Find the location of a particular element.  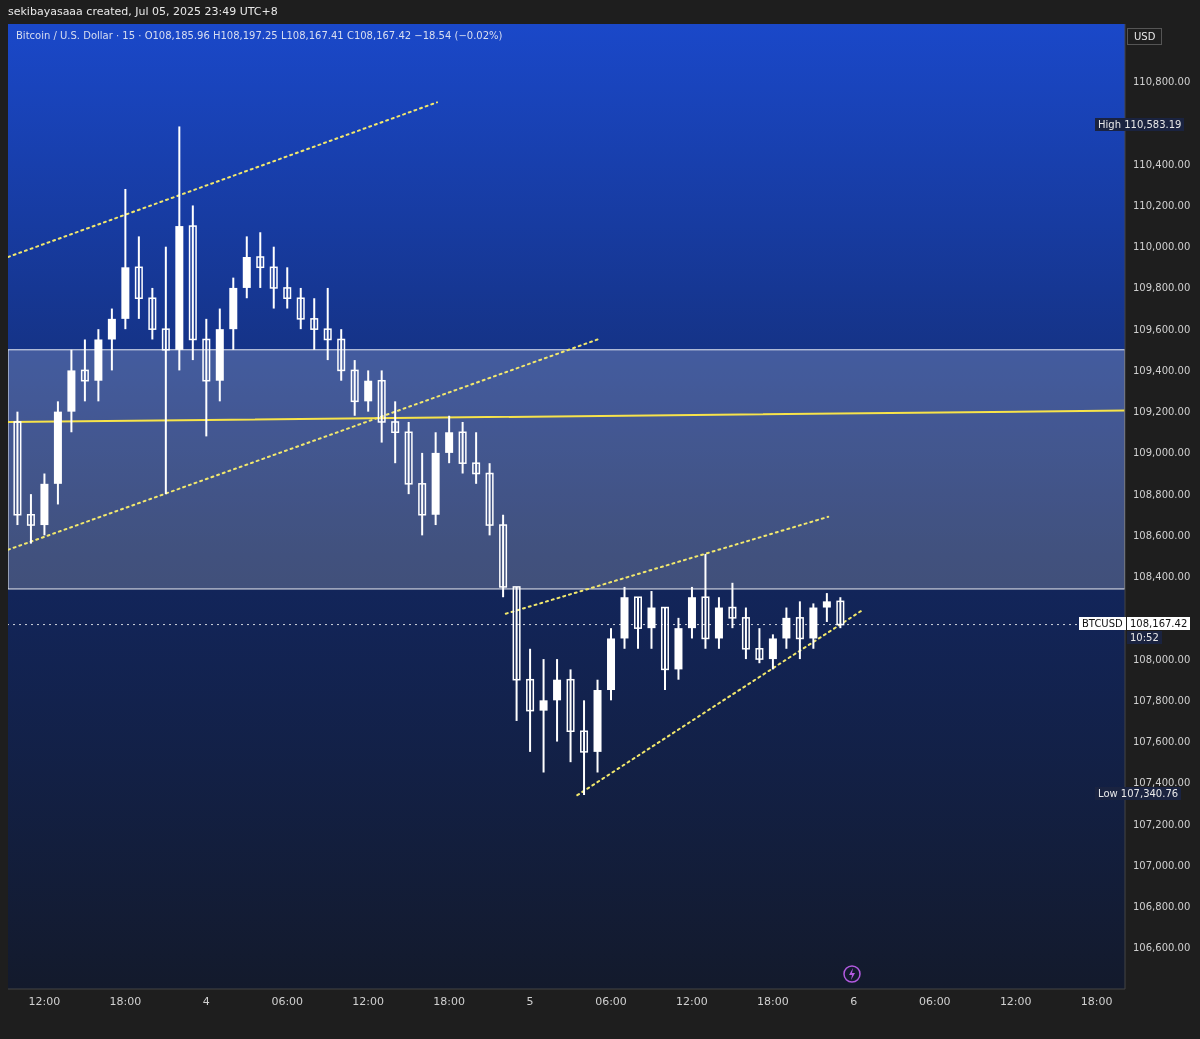

y-tick-label: 106,800.00 is located at coordinates (1162, 907).